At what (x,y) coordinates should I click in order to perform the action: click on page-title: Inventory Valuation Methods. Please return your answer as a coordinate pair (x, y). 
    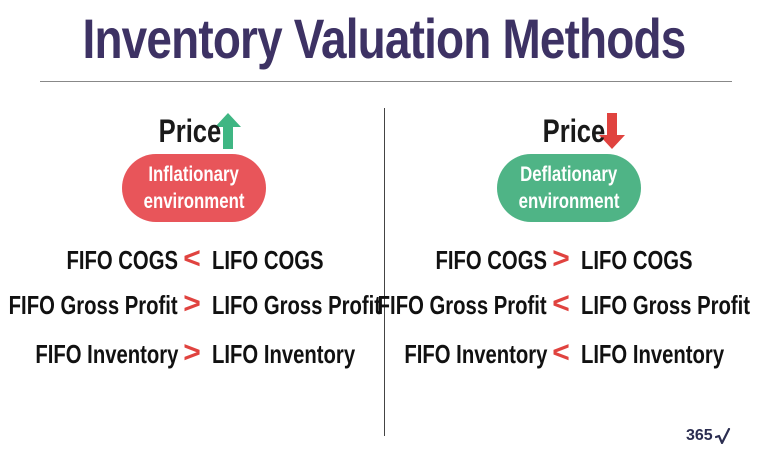
    Looking at the image, I should click on (384, 38).